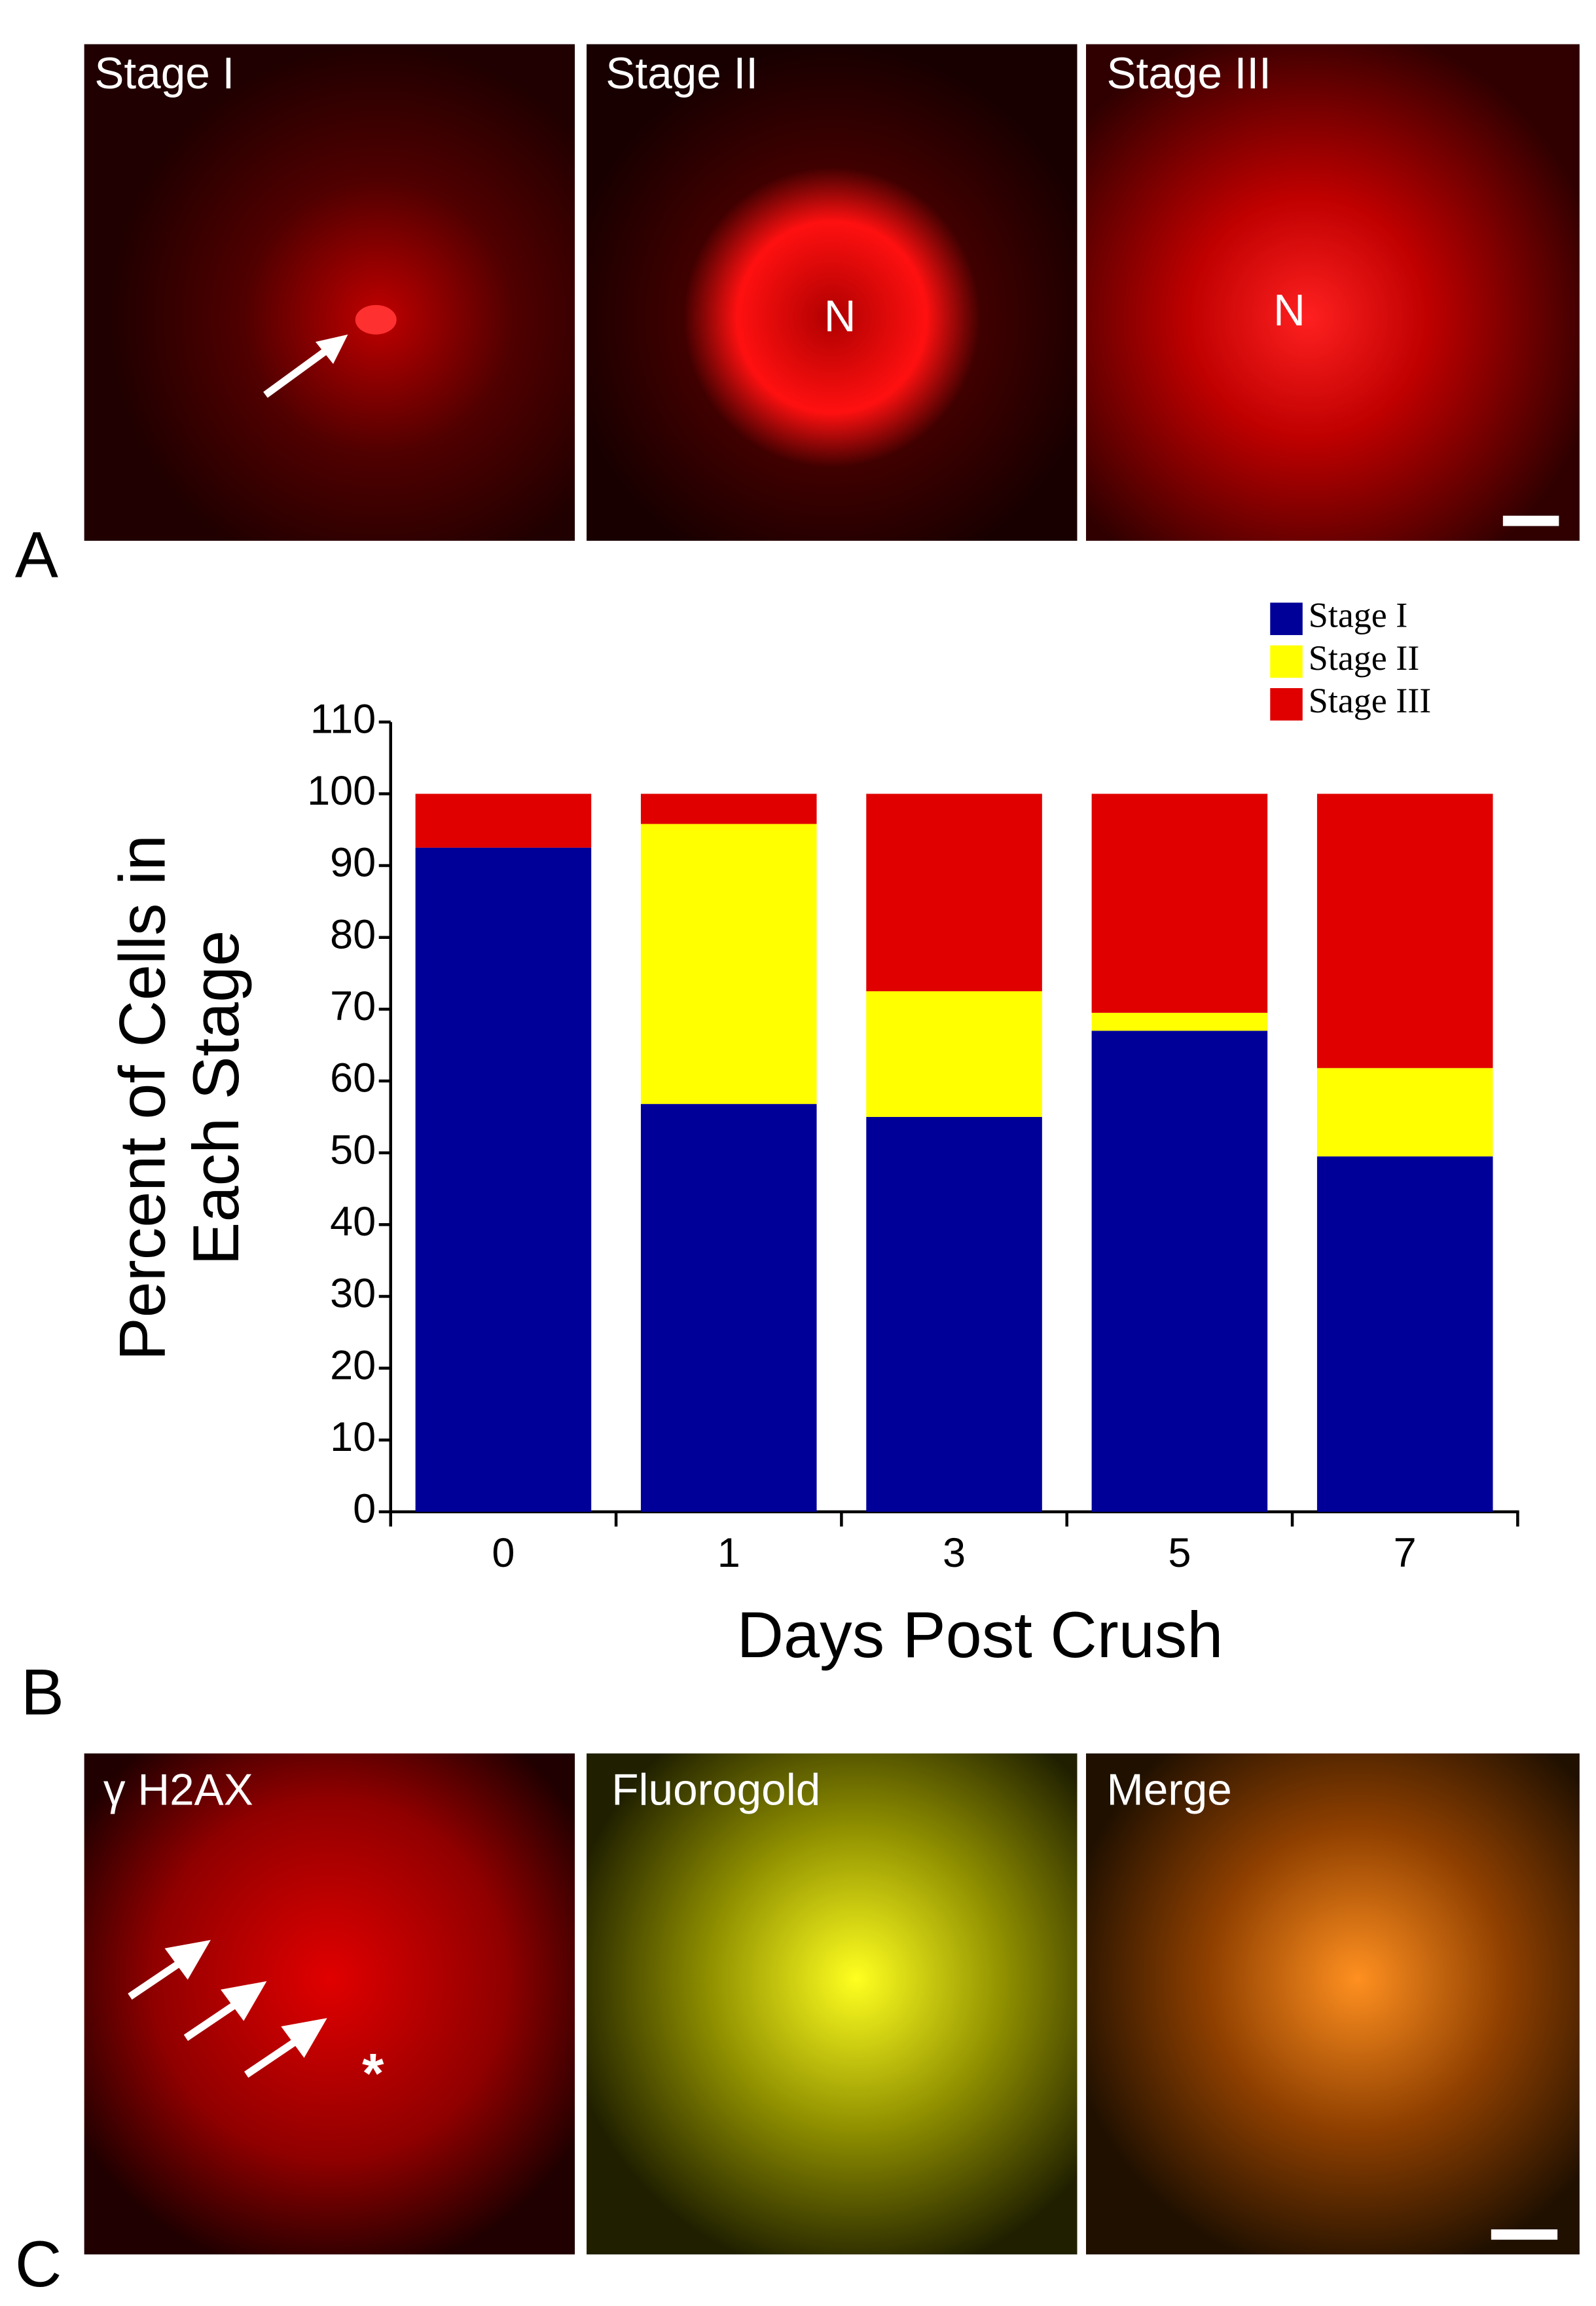 Image resolution: width=1596 pixels, height=2306 pixels. Describe the element at coordinates (353, 1294) in the screenshot. I see `y-tick-label: 30` at that location.